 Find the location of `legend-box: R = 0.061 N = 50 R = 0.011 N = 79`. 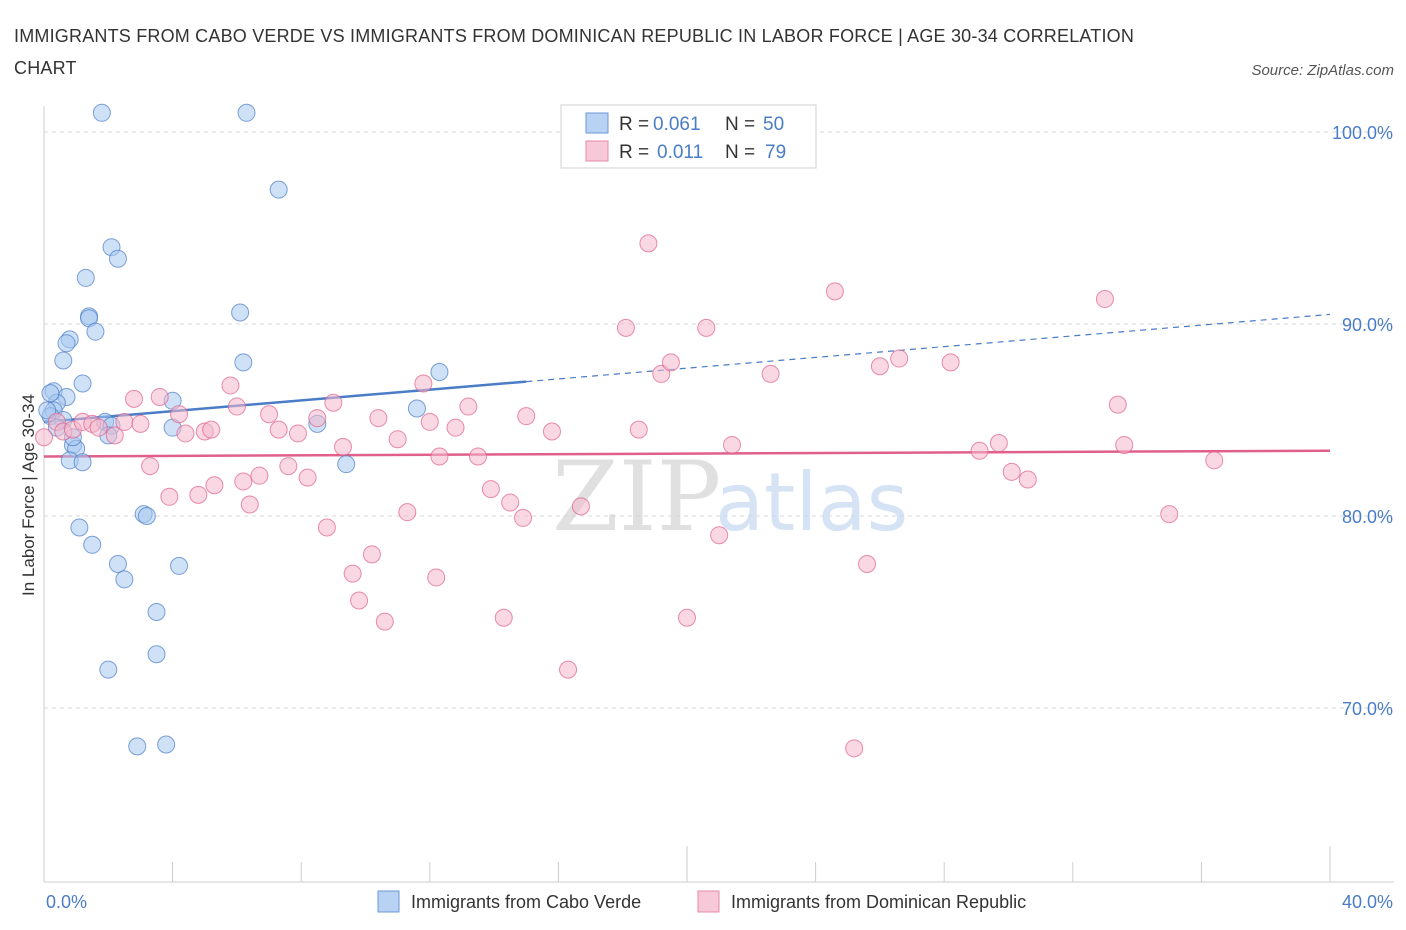

legend-box: R = 0.061 N = 50 R = 0.011 N = 79 is located at coordinates (688, 136).